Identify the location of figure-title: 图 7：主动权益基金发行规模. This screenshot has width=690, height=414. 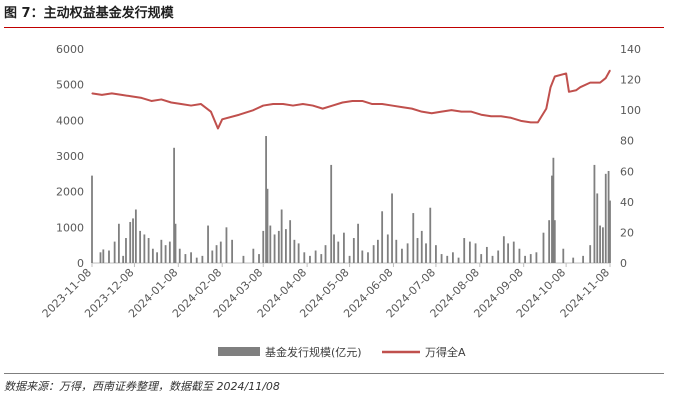
(89, 13).